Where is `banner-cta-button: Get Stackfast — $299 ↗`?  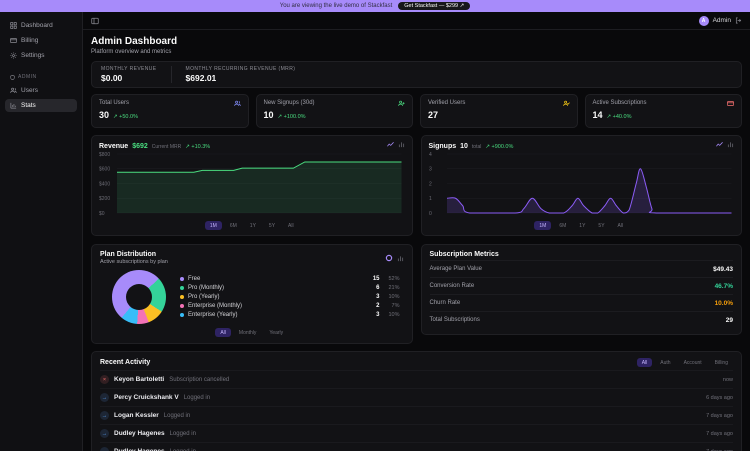 banner-cta-button: Get Stackfast — $299 ↗ is located at coordinates (434, 6).